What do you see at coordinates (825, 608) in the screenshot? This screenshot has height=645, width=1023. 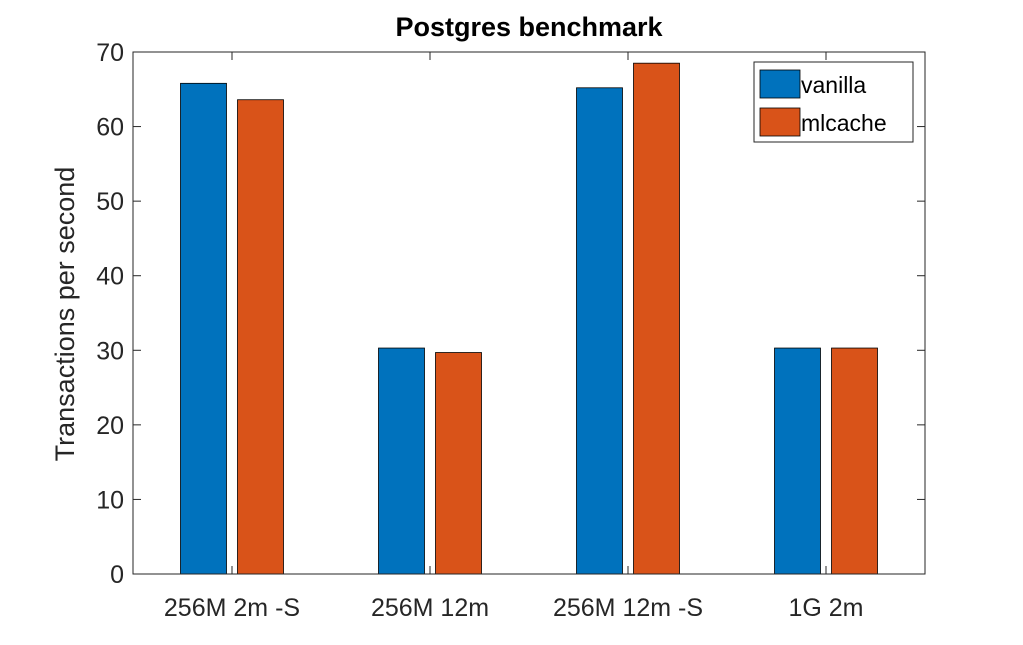 I see `x-tick-label: 1G 2m` at bounding box center [825, 608].